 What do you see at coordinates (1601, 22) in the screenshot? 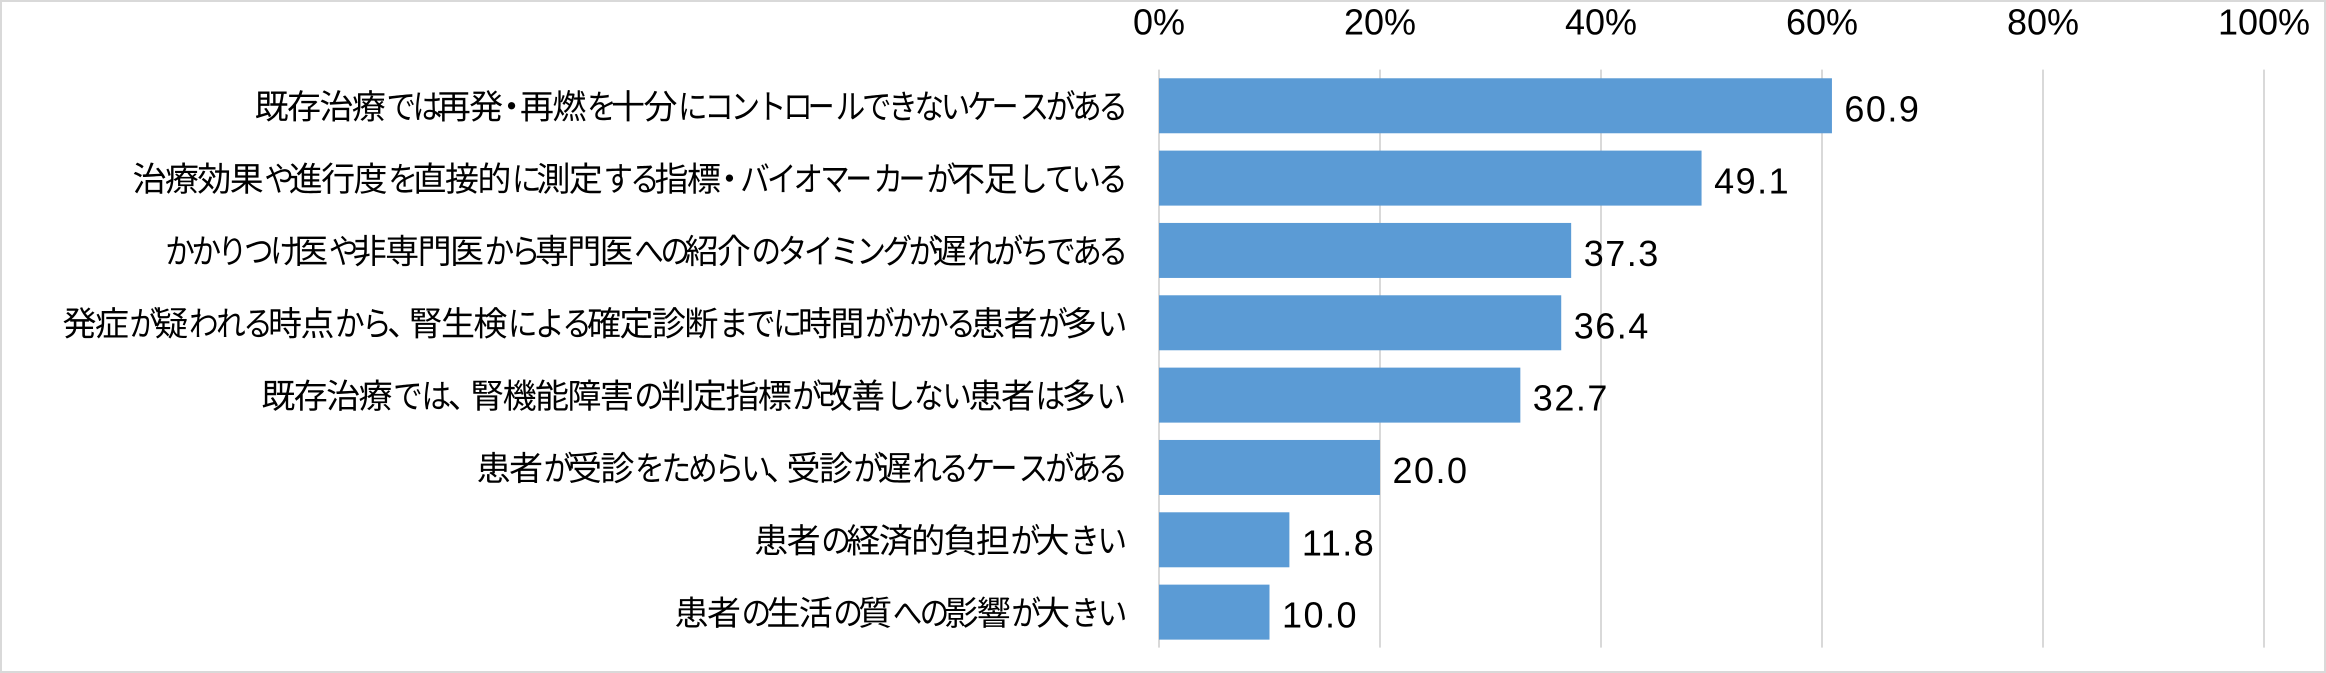
I see `svg-text: 40%` at bounding box center [1601, 22].